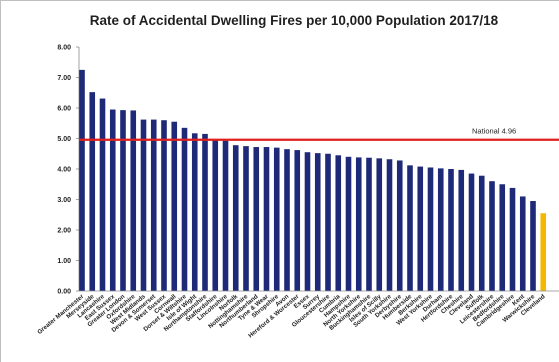 The height and width of the screenshot is (362, 559). What do you see at coordinates (64, 231) in the screenshot?
I see `y-tick-label: 2.00` at bounding box center [64, 231].